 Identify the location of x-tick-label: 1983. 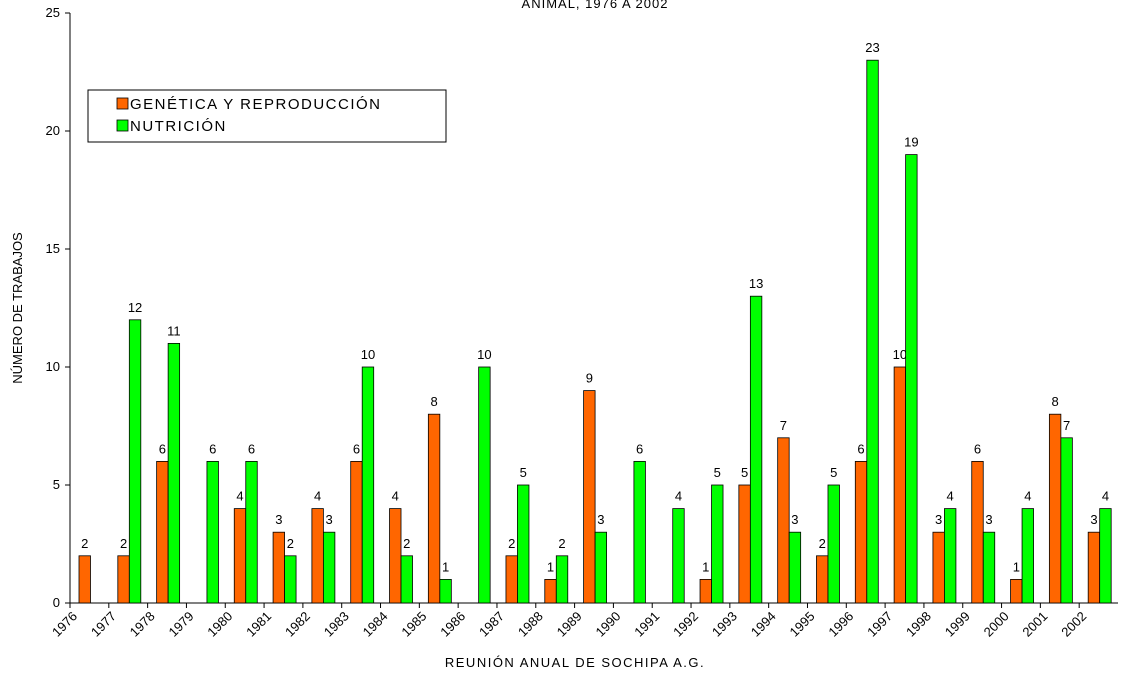
(336, 624).